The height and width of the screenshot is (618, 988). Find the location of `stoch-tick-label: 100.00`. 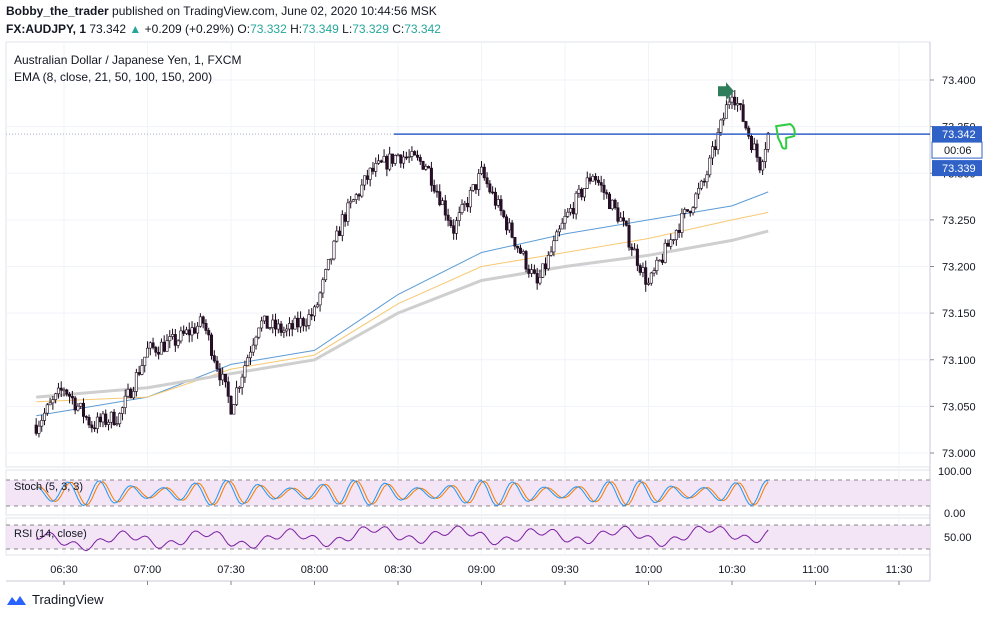

stoch-tick-label: 100.00 is located at coordinates (955, 472).